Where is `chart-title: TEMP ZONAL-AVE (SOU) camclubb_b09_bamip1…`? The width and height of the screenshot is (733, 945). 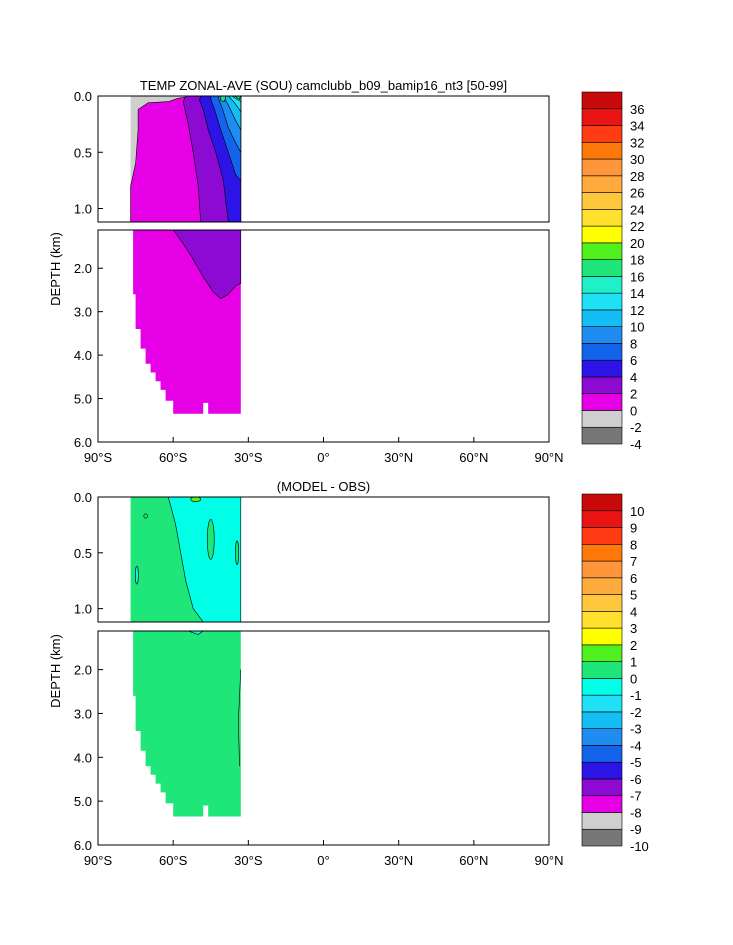 chart-title: TEMP ZONAL-AVE (SOU) camclubb_b09_bamip1… is located at coordinates (323, 85).